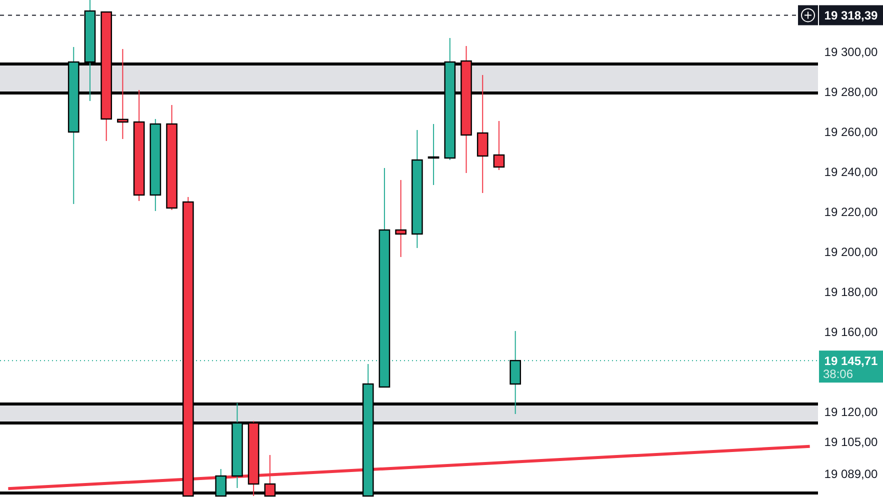 This screenshot has height=497, width=883. What do you see at coordinates (851, 15) in the screenshot?
I see `ref-line-label: 19 318,39` at bounding box center [851, 15].